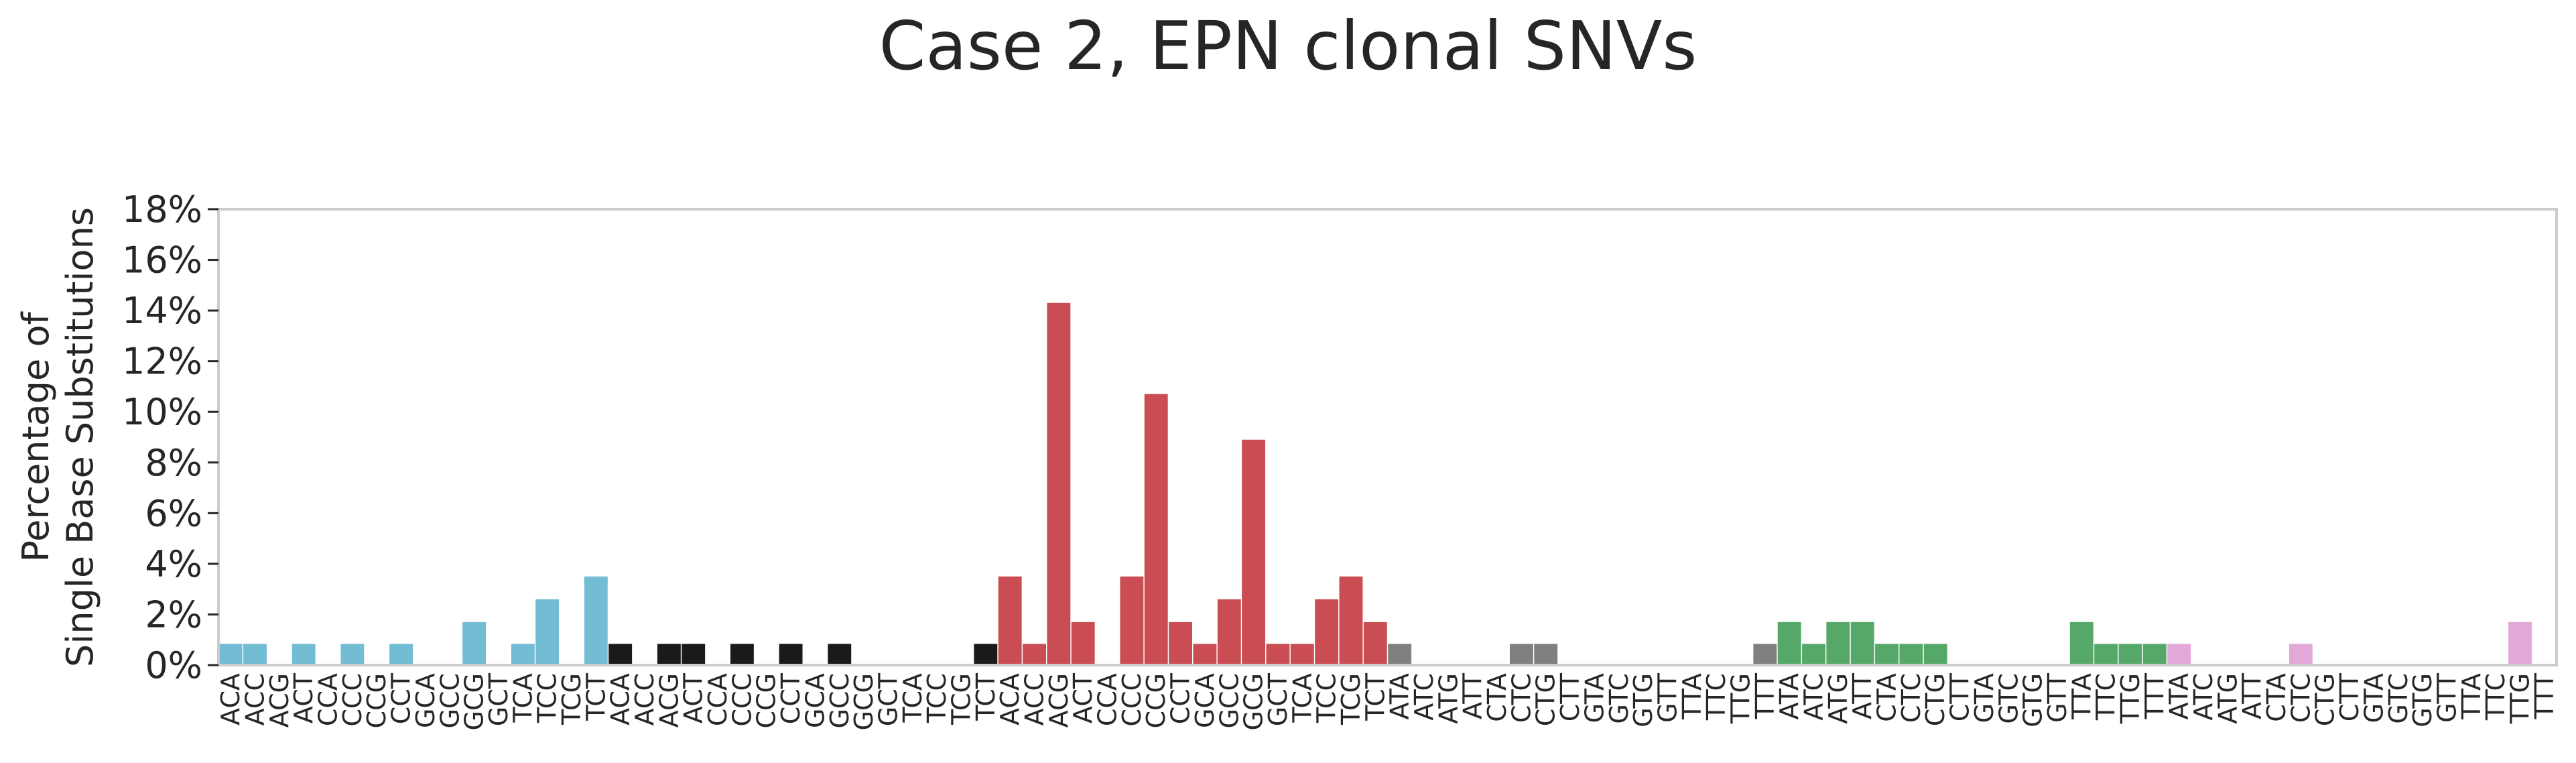  I want to click on x-tick-label-33: ACC, so click(1034, 699).